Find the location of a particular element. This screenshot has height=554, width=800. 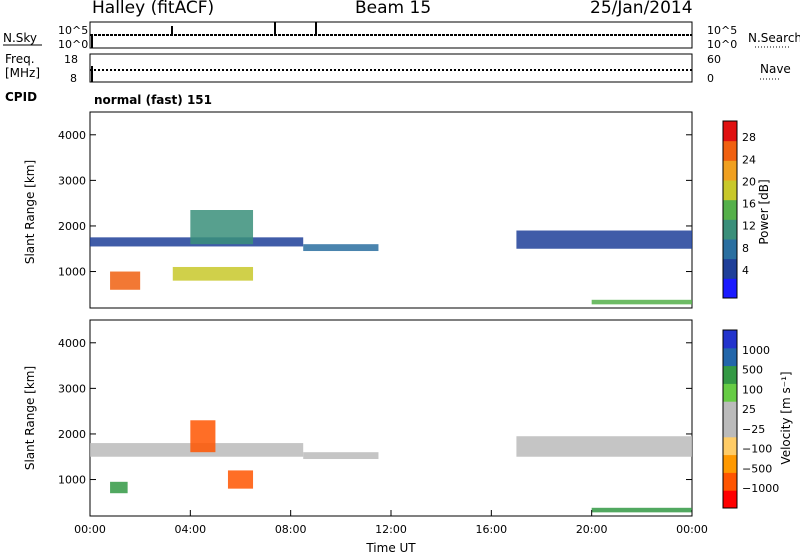

power-colorbar-tick: 24 is located at coordinates (749, 159).